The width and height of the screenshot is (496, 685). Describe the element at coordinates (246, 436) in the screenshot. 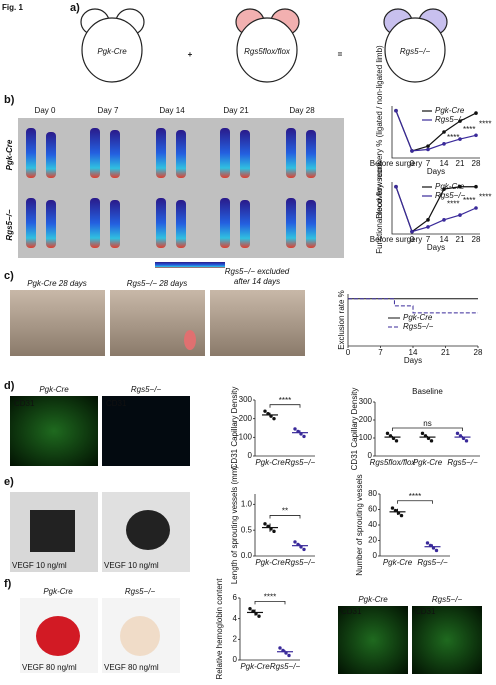

I see `y-tick-label: 100` at that location.